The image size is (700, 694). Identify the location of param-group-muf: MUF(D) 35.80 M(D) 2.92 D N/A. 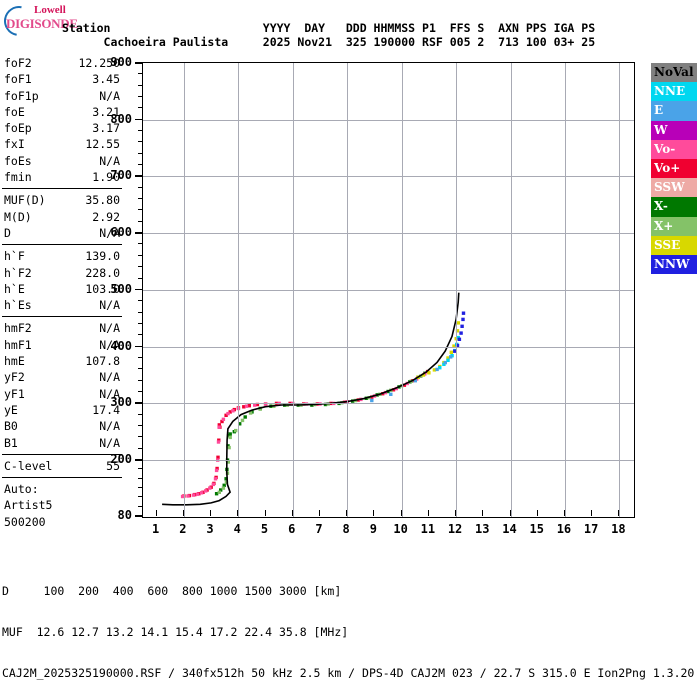
(62, 216).